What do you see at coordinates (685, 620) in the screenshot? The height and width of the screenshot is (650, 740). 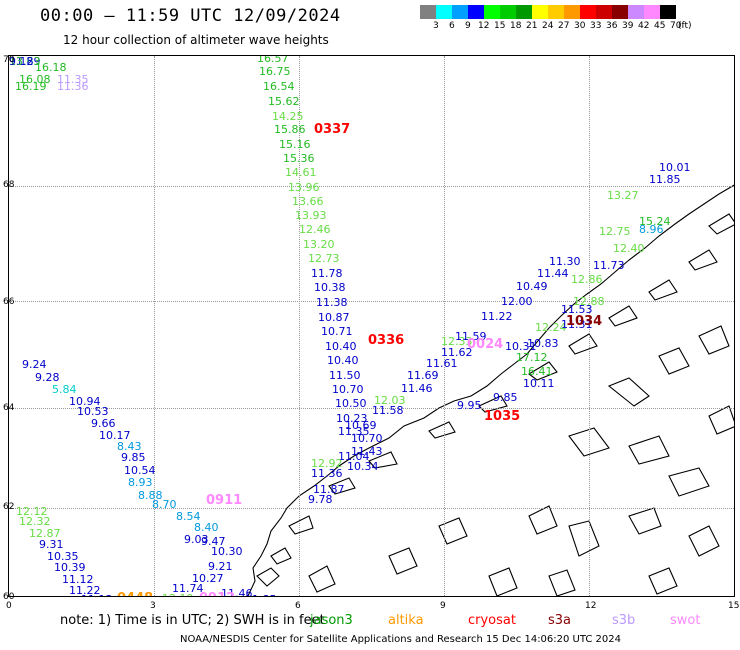 I see `satellite-legend-swot: swot` at bounding box center [685, 620].